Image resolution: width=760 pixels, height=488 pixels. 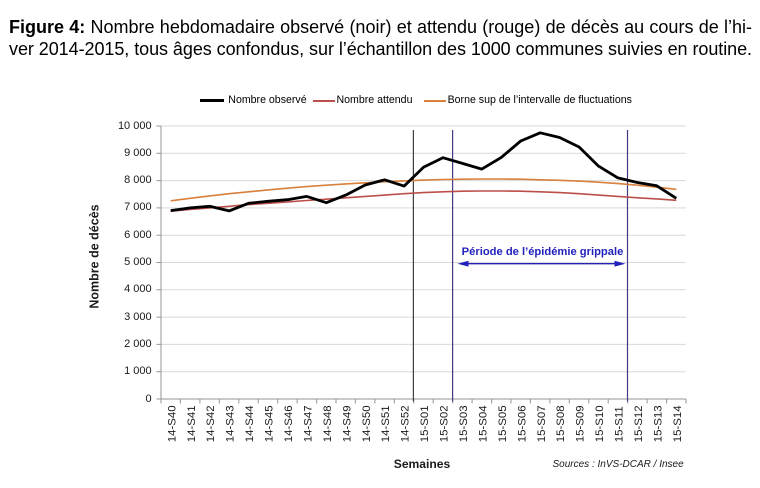 I want to click on svg-text: 15-S13, so click(x=658, y=423).